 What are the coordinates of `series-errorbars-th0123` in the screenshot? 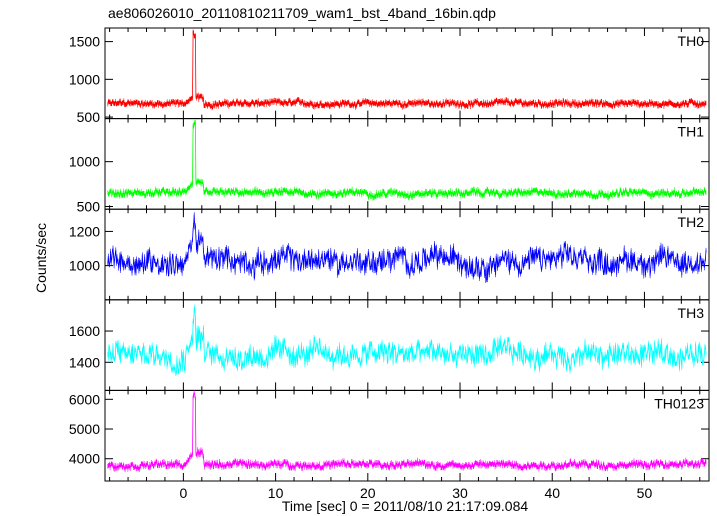 It's located at (407, 431).